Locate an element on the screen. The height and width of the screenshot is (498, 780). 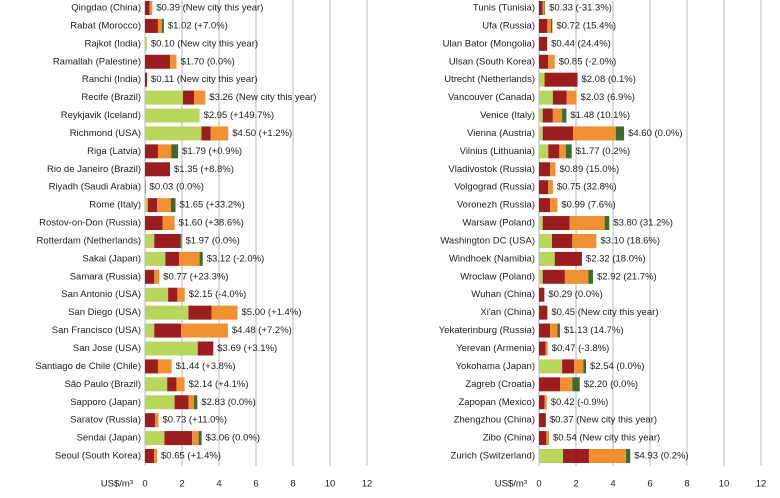
category-label: Warsaw (Poland) is located at coordinates (498, 223).